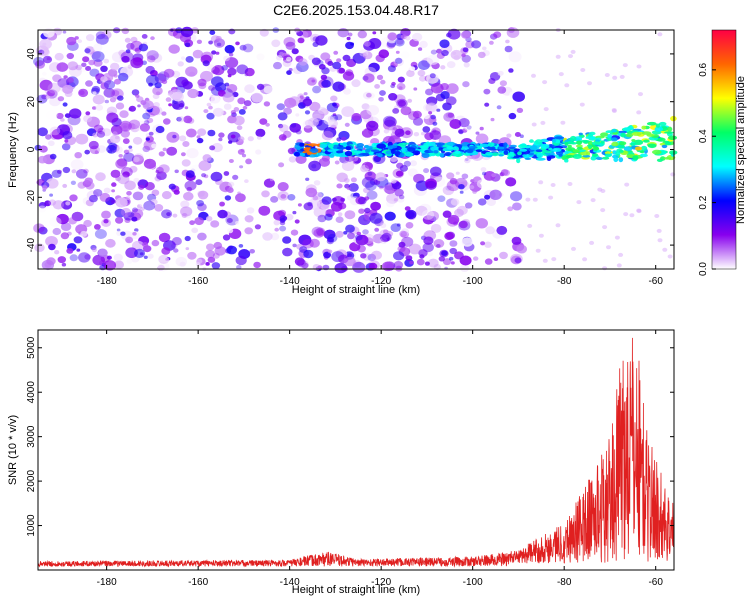 The image size is (750, 600). I want to click on x-tick-label: -100, so click(473, 582).